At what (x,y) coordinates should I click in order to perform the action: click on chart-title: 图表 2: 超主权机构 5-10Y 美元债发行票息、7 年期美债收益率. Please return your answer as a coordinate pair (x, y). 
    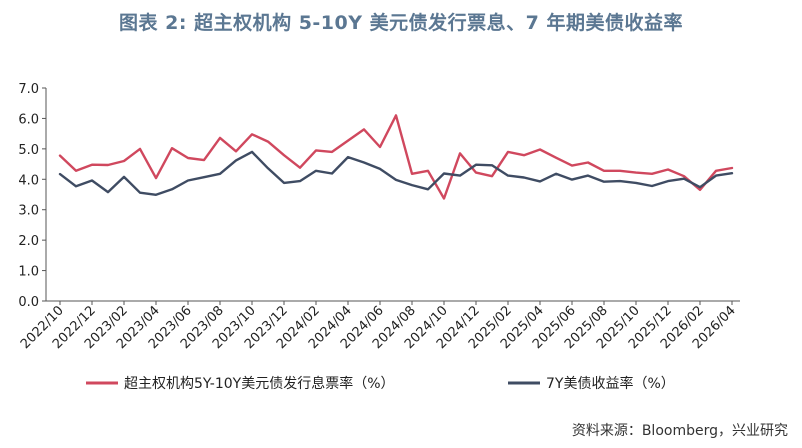
    Looking at the image, I should click on (401, 23).